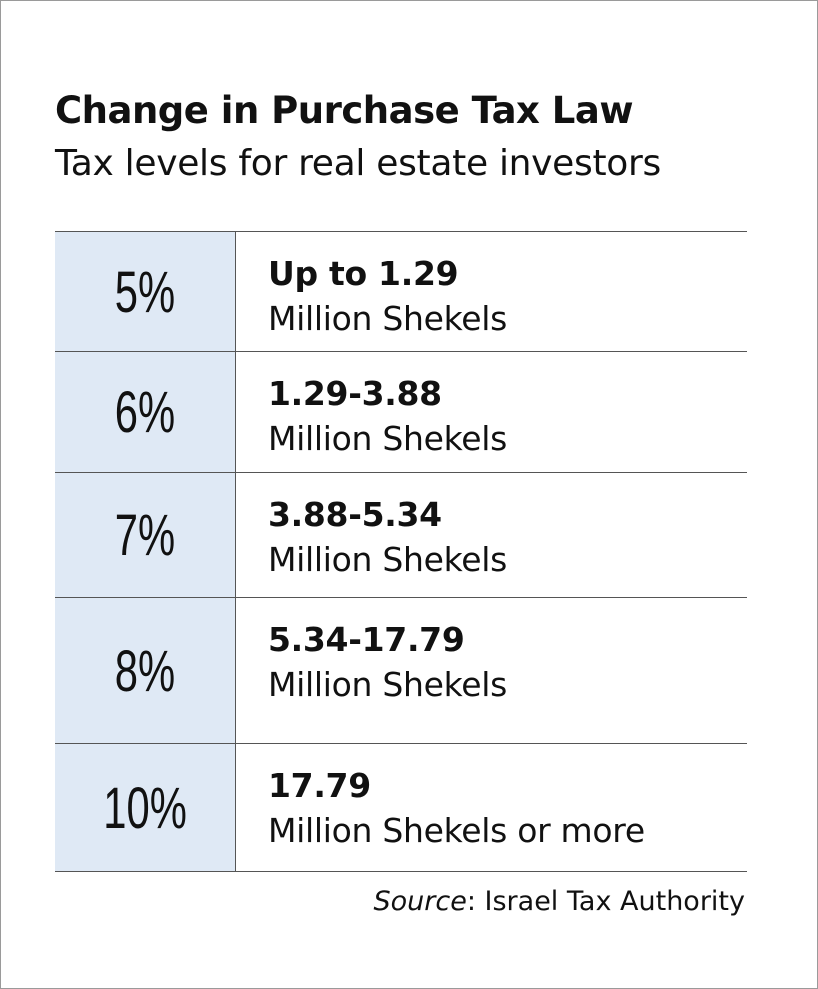 This screenshot has width=818, height=989. What do you see at coordinates (401, 871) in the screenshot?
I see `table-bottom-rule` at bounding box center [401, 871].